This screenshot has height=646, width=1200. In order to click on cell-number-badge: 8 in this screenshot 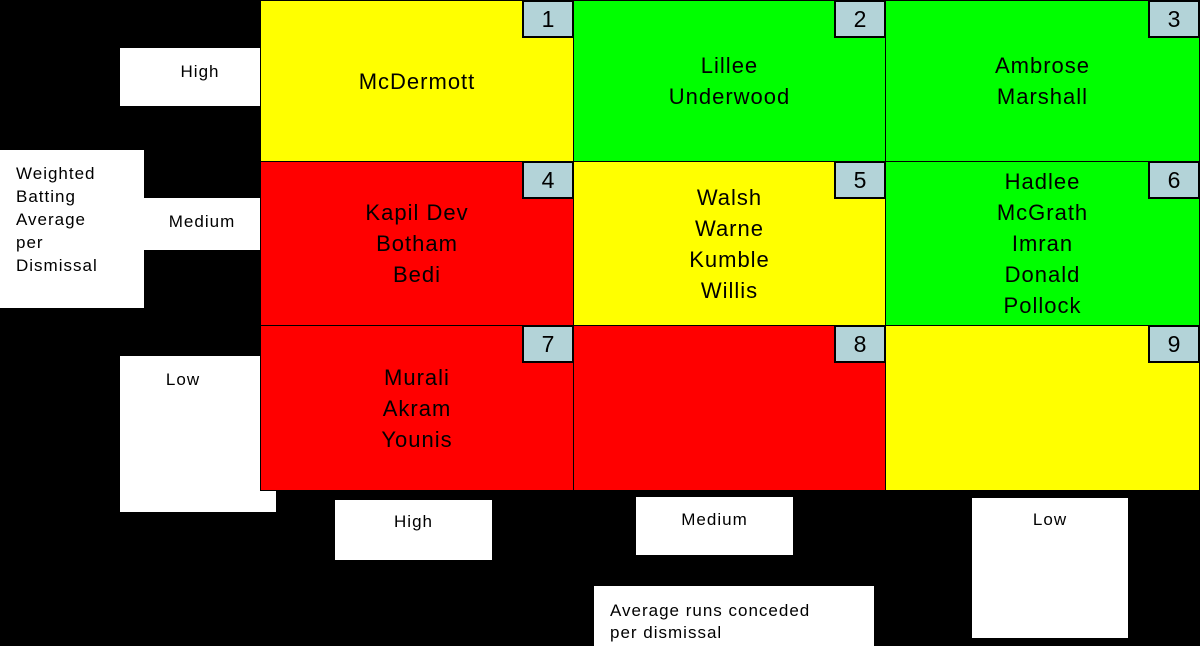, I will do `click(860, 344)`.